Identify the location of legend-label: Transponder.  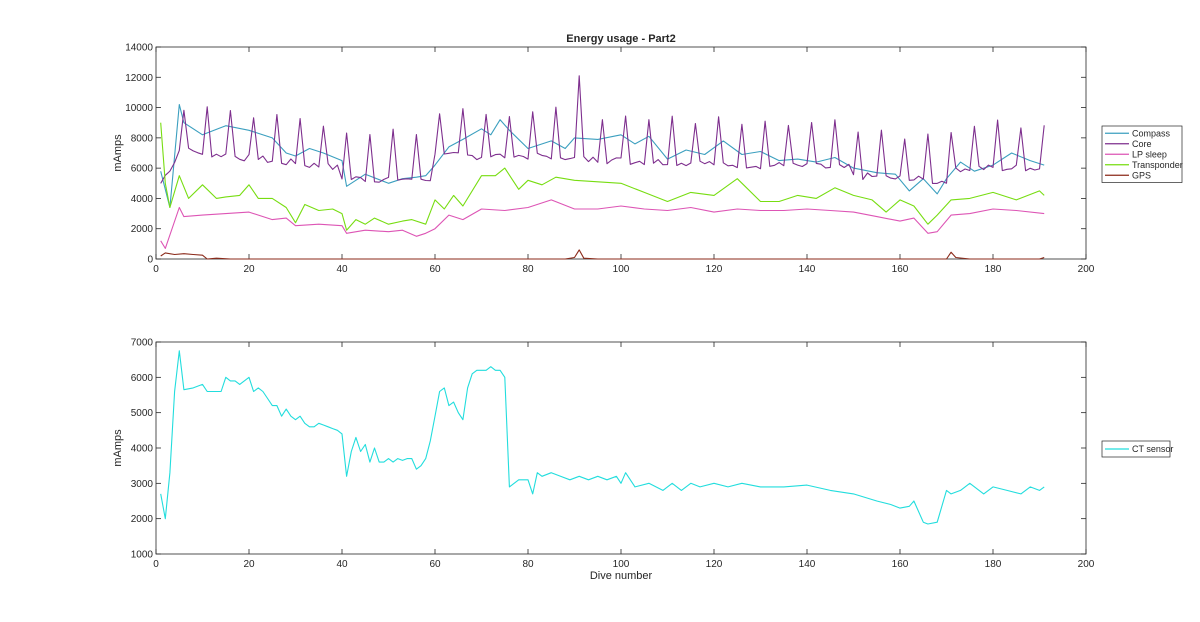
(1157, 165).